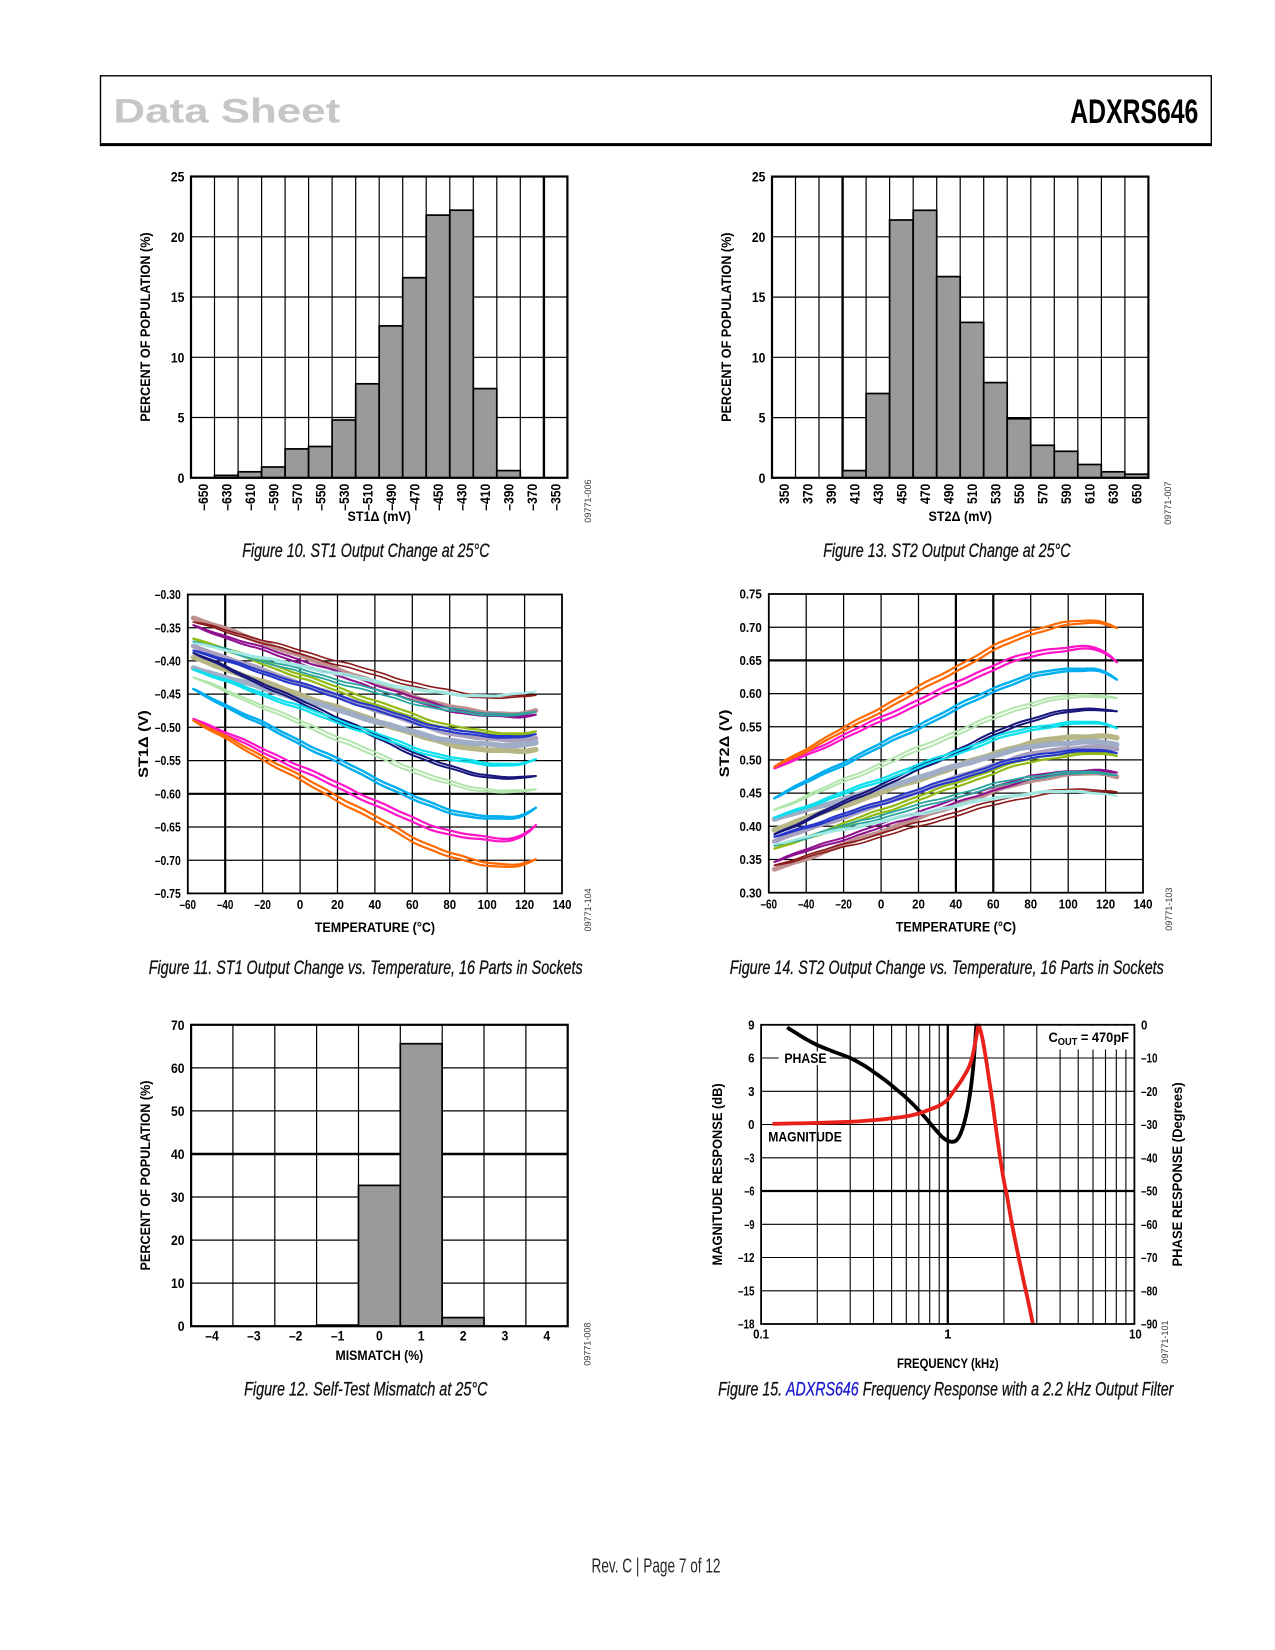  What do you see at coordinates (1165, 1342) in the screenshot?
I see `svg-text: 09771-101` at bounding box center [1165, 1342].